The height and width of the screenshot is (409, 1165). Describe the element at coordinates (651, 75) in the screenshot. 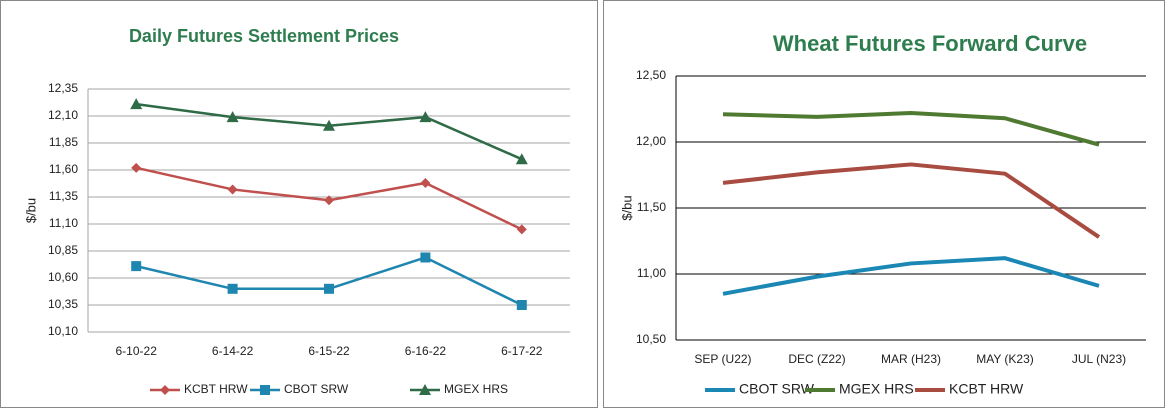

I see `y-tick-label: 12,50` at that location.